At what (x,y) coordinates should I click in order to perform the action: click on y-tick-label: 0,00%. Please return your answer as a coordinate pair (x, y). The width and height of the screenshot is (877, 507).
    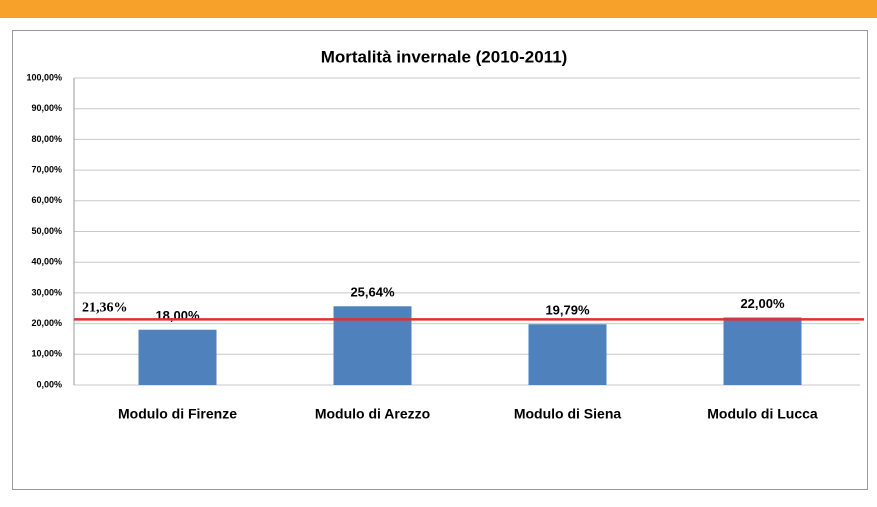
    Looking at the image, I should click on (49, 384).